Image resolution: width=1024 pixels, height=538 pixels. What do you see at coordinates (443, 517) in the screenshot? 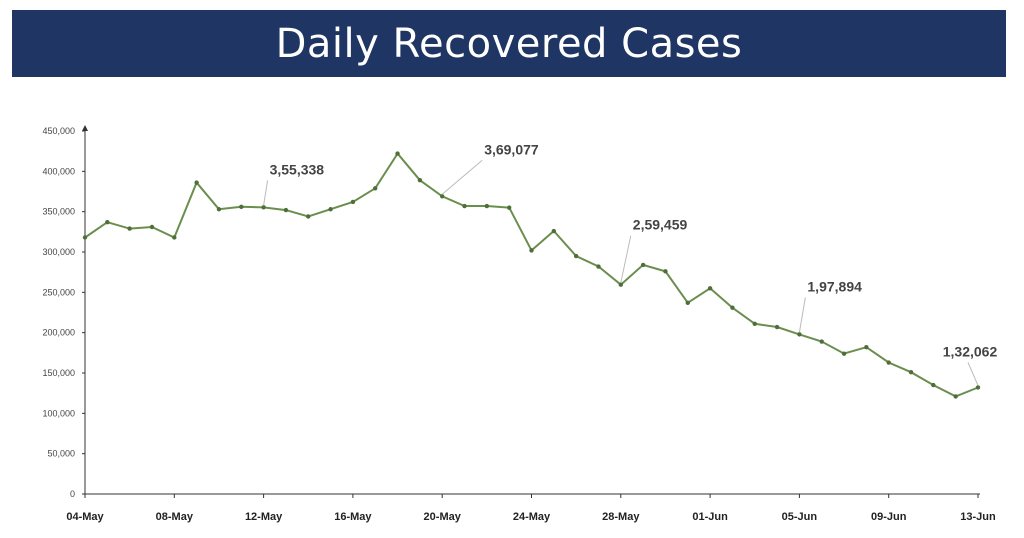
I see `x-tick-label: 20-May` at bounding box center [443, 517].